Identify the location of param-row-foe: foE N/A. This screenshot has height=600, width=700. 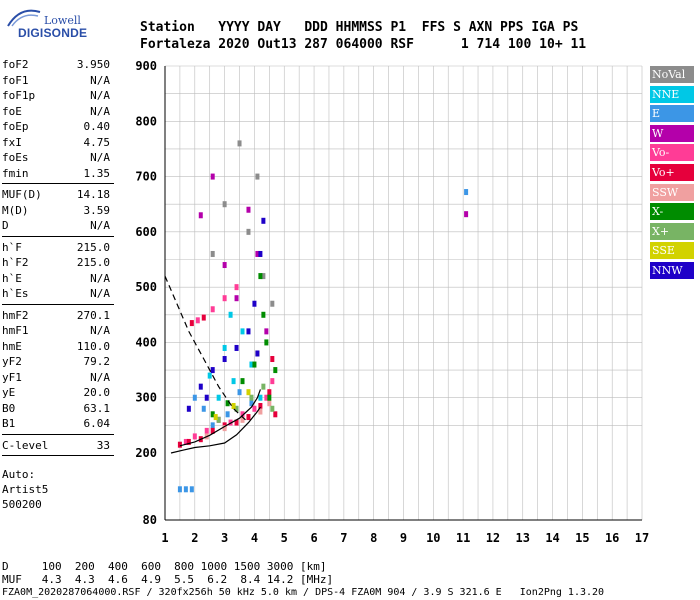
(57, 112).